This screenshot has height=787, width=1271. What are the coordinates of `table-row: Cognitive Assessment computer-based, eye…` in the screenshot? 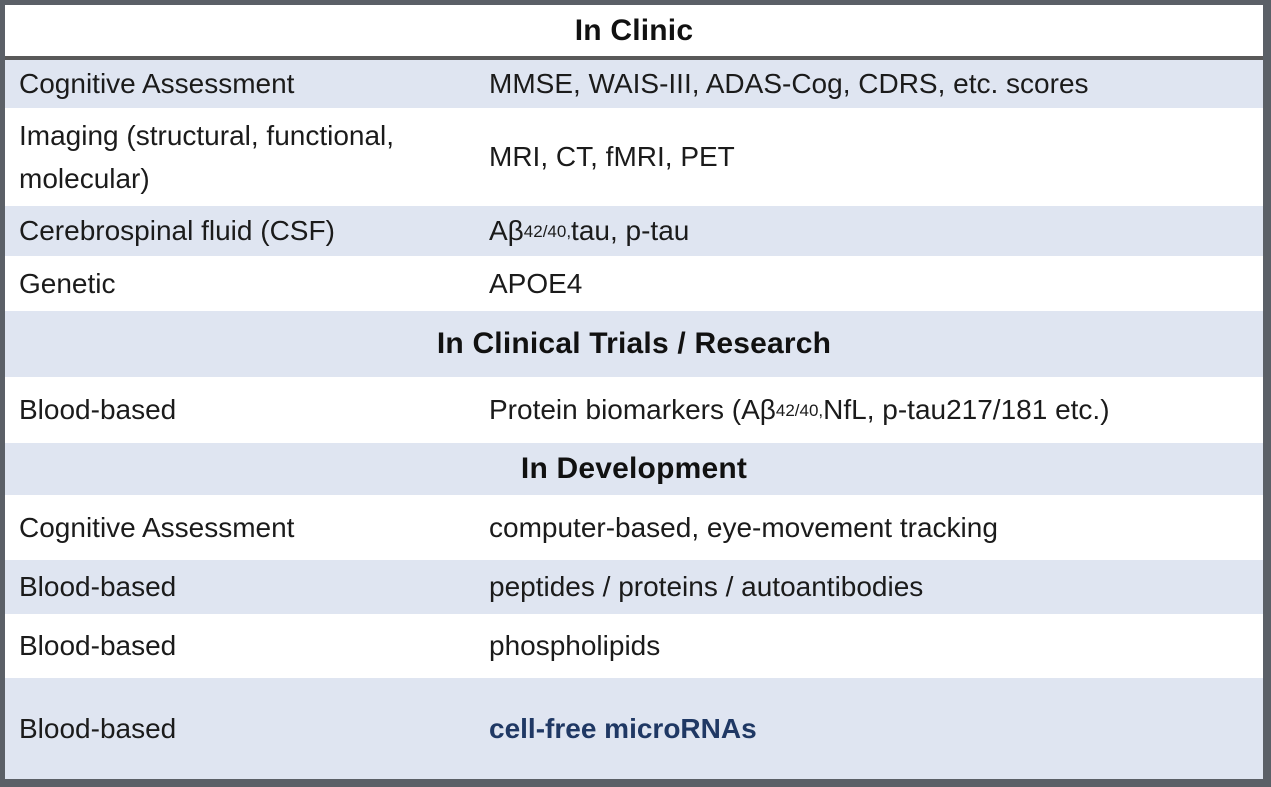 It's located at (634, 526).